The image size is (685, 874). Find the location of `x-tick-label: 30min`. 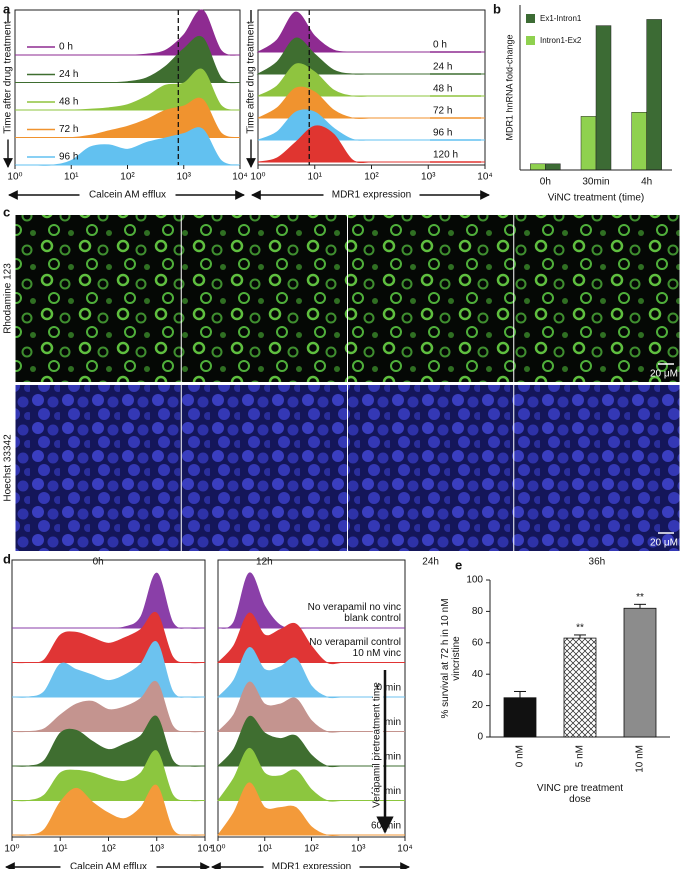

x-tick-label: 30min is located at coordinates (595, 182).